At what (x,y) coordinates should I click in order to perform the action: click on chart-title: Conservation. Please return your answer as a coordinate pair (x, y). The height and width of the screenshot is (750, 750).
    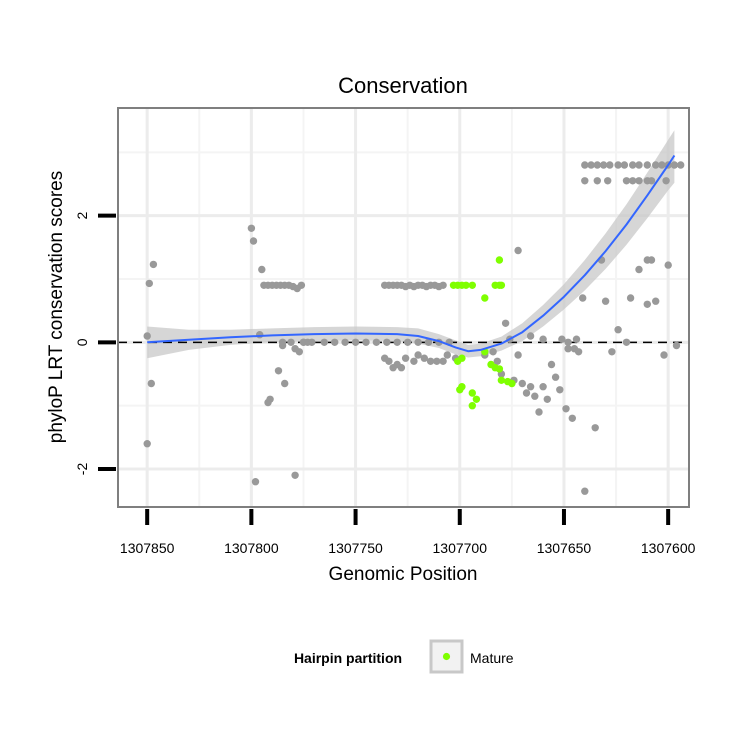
    Looking at the image, I should click on (403, 85).